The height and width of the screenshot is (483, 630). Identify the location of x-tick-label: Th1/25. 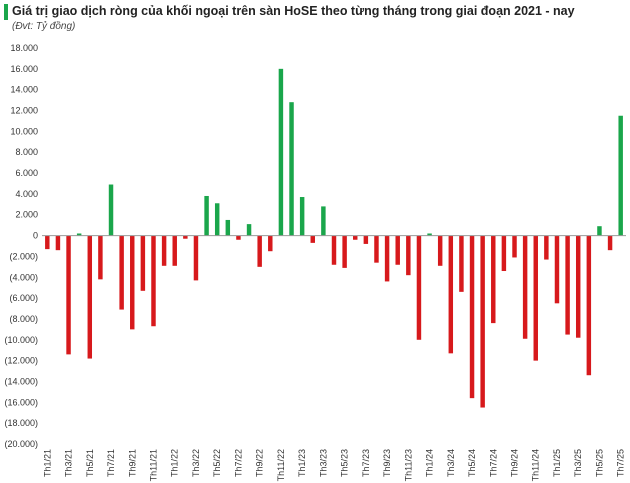
(557, 463).